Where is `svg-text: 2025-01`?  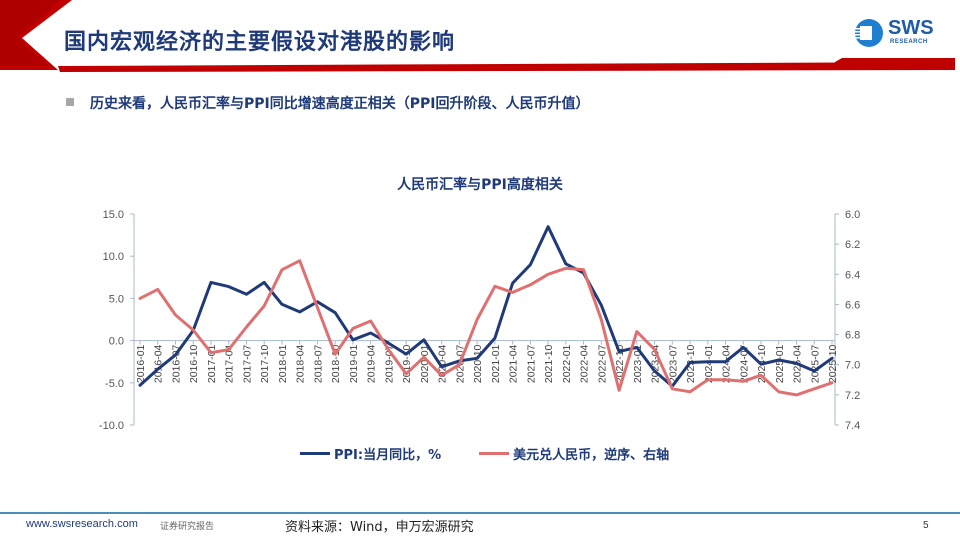
svg-text: 2025-01 is located at coordinates (780, 363).